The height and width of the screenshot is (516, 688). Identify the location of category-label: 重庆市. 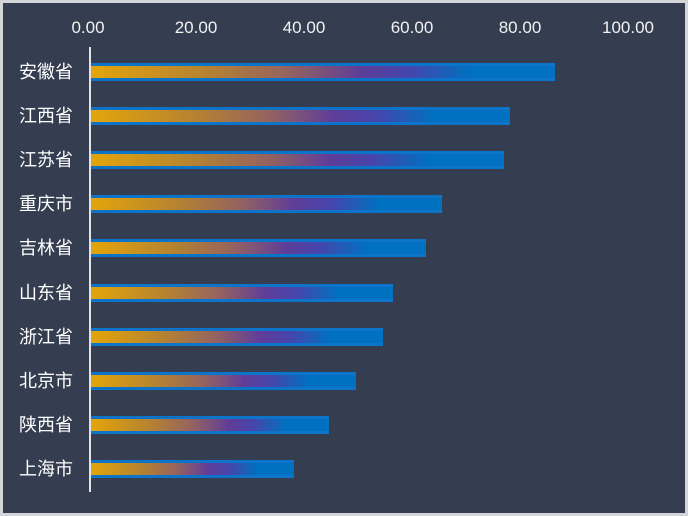
(46, 204).